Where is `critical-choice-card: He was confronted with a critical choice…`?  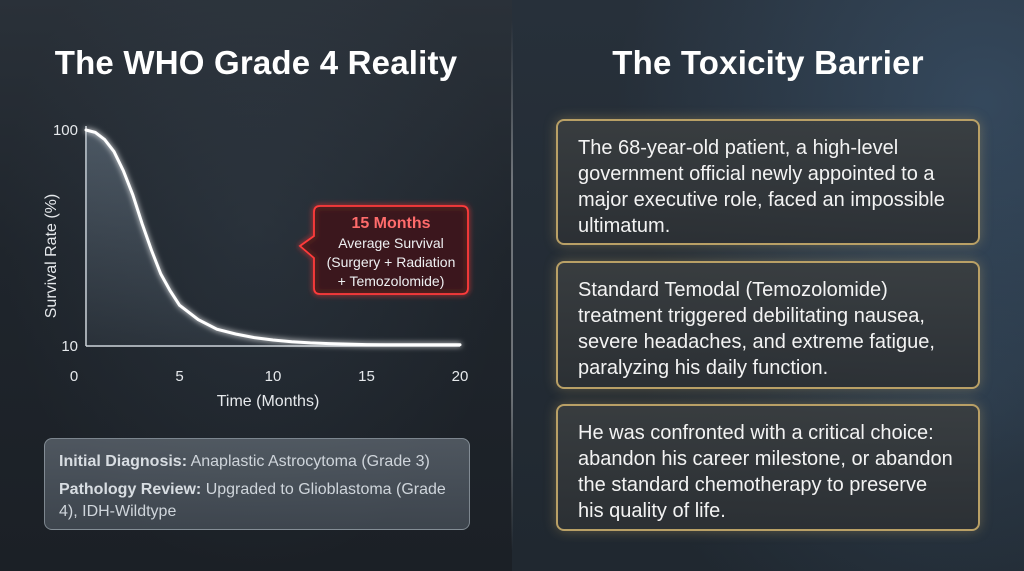
critical-choice-card: He was confronted with a critical choice… is located at coordinates (768, 467).